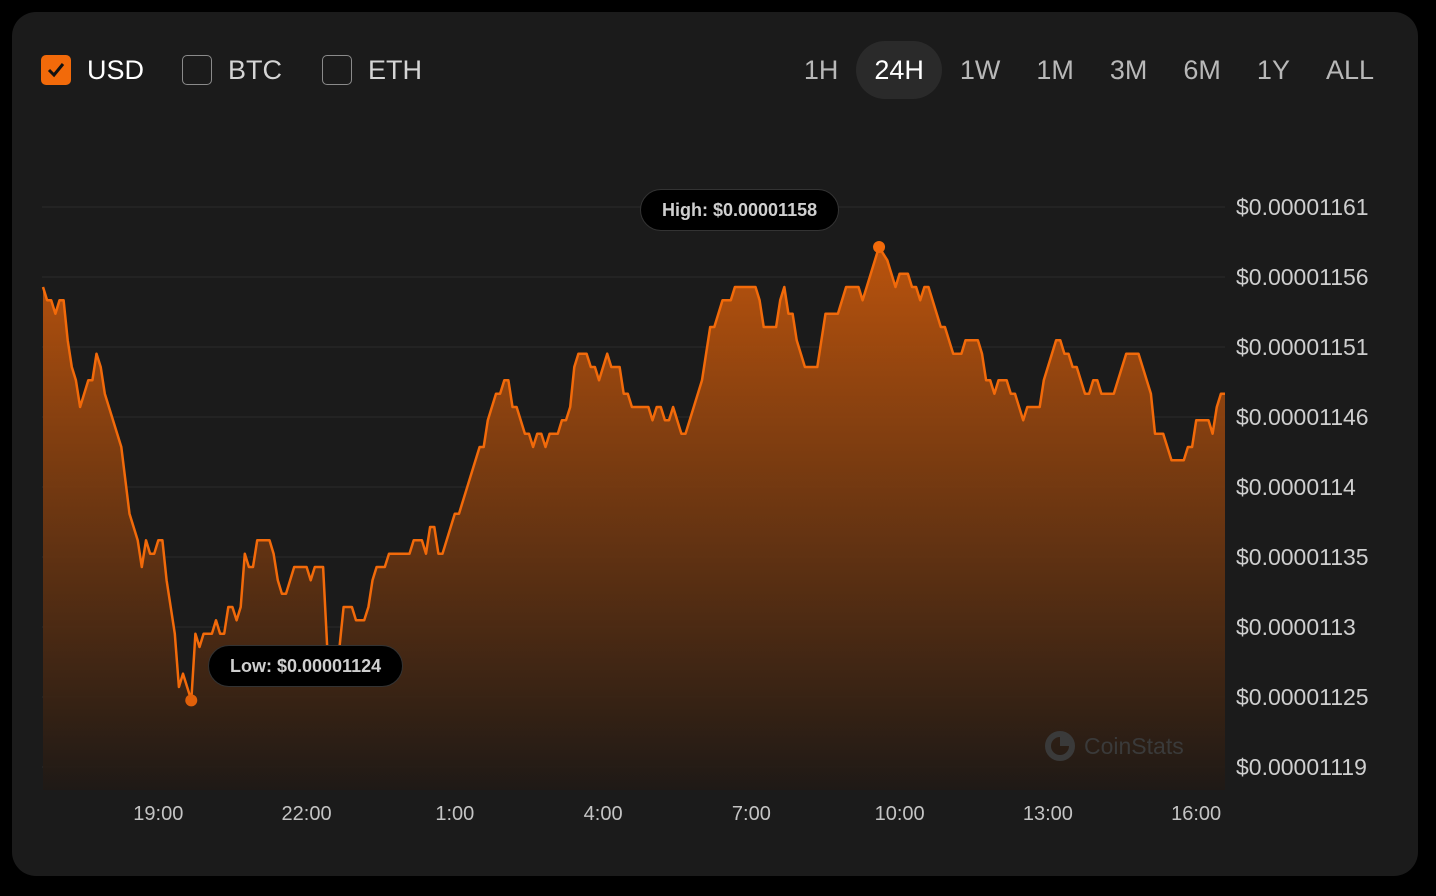  I want to click on x-axis-tick-label: 22:00, so click(307, 814).